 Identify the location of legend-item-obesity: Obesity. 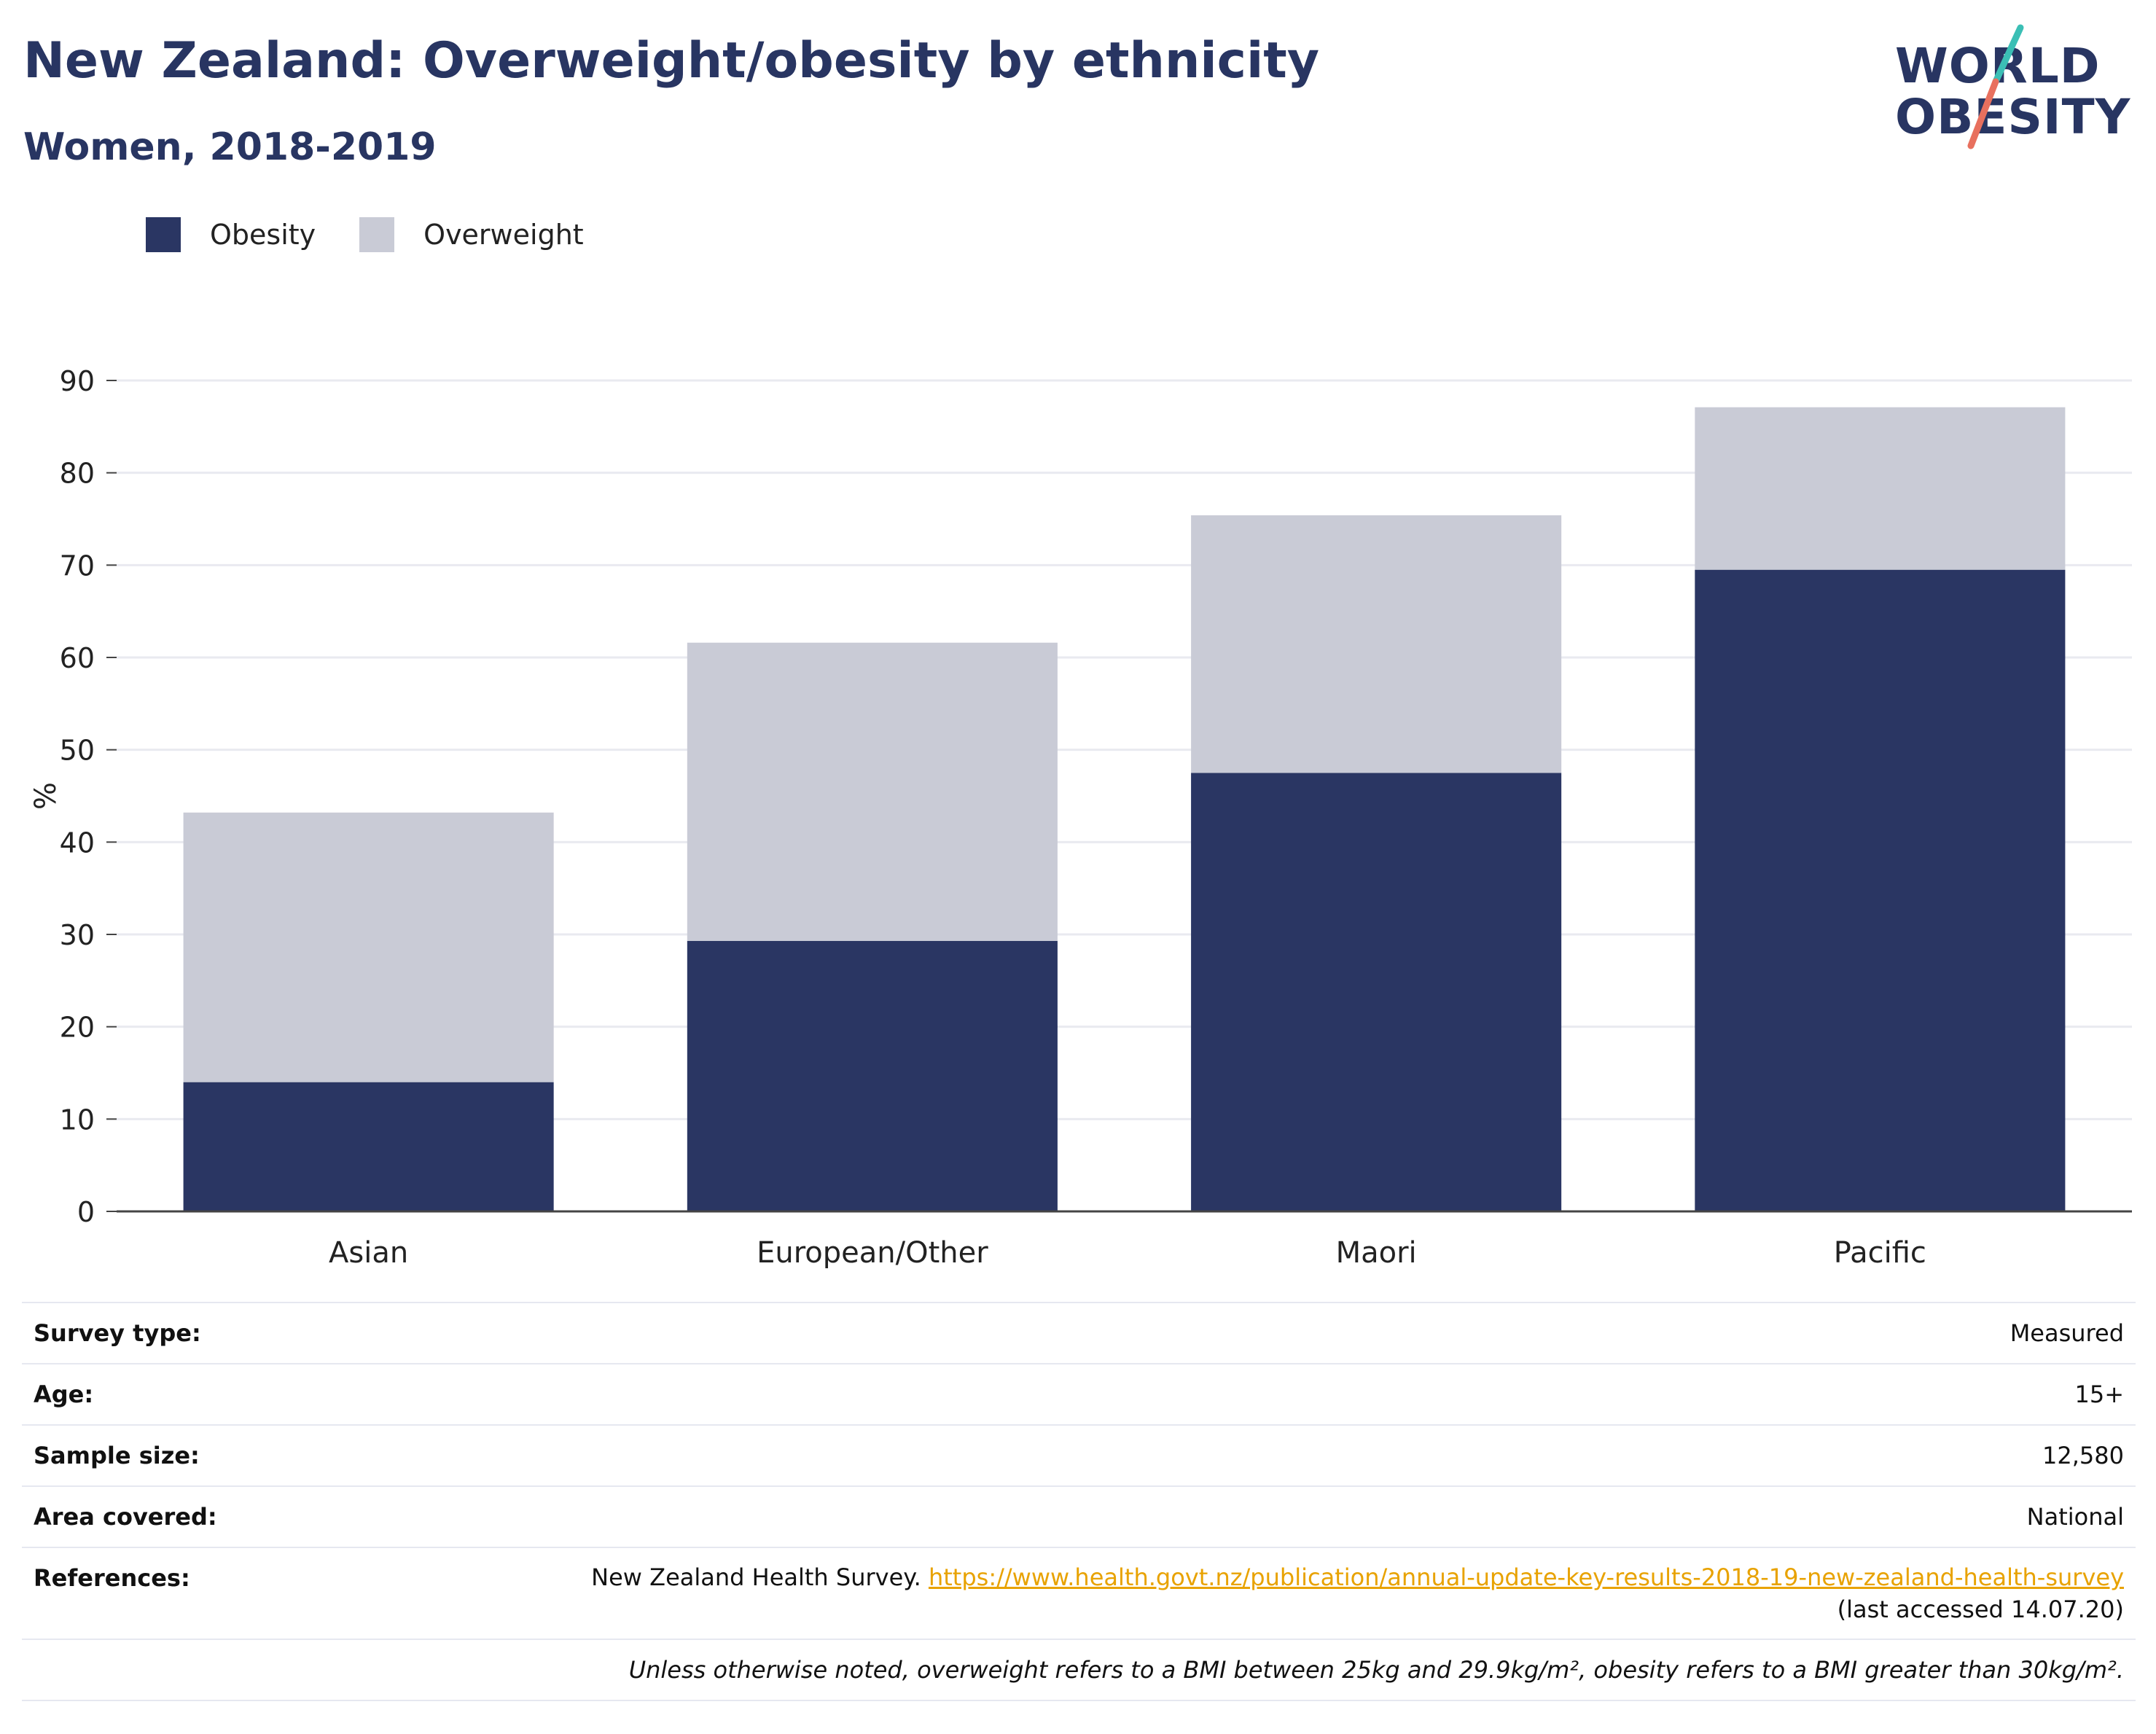
(231, 234).